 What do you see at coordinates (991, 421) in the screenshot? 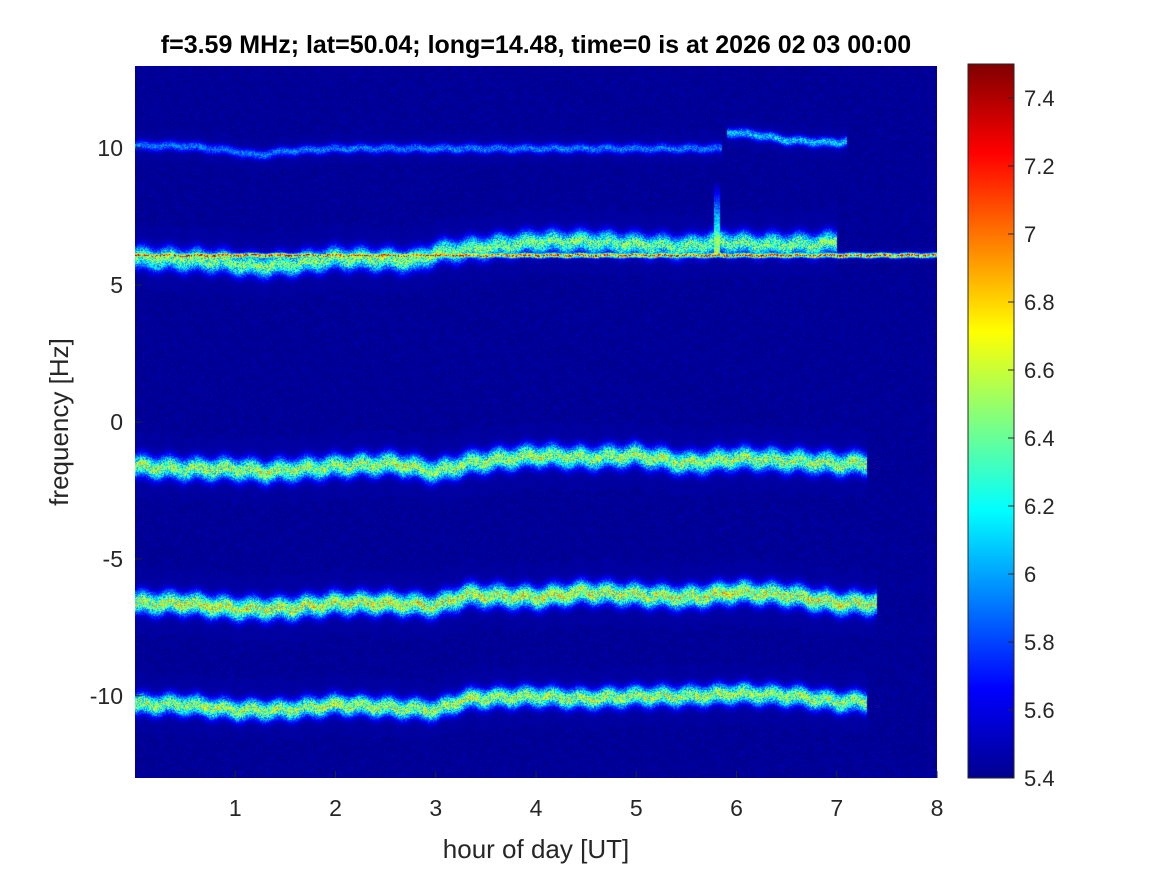
I see `colorbar-gradient` at bounding box center [991, 421].